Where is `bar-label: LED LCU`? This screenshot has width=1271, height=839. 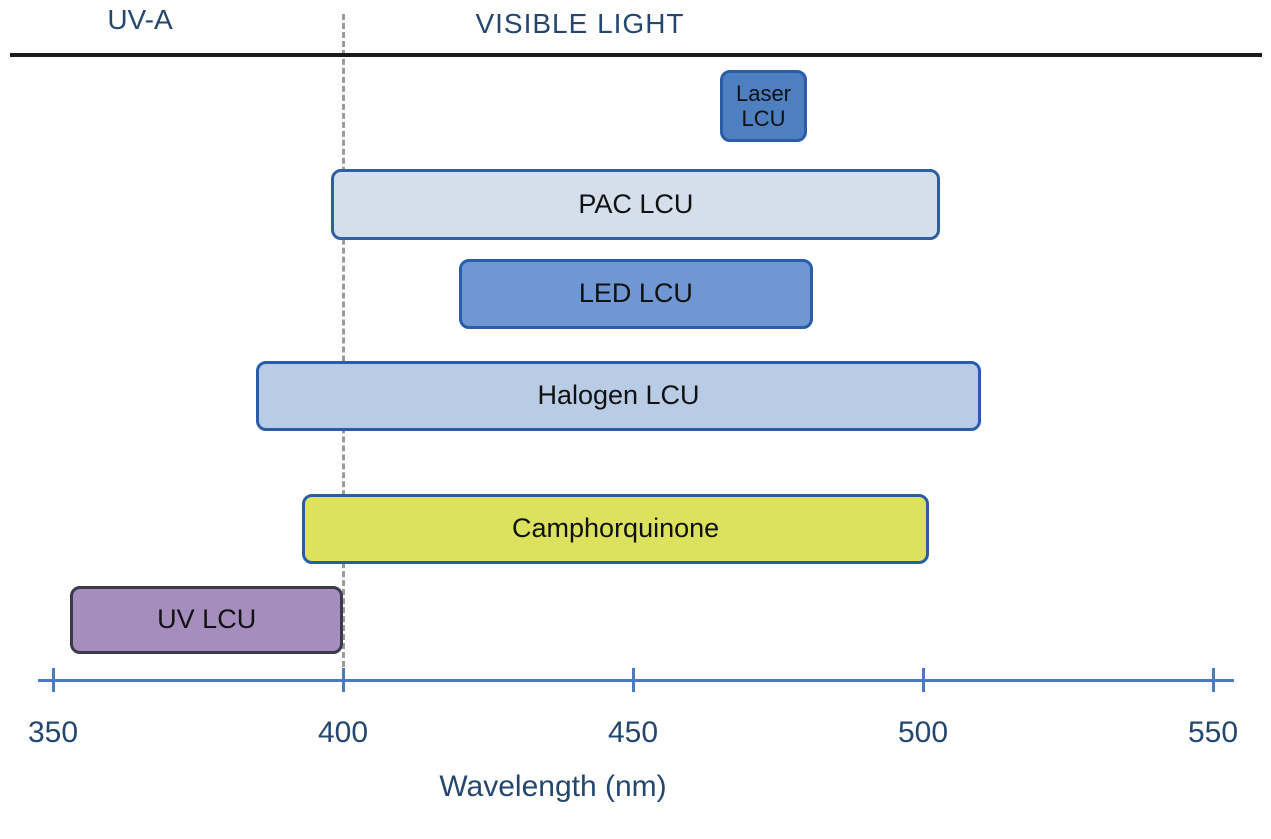
bar-label: LED LCU is located at coordinates (635, 293).